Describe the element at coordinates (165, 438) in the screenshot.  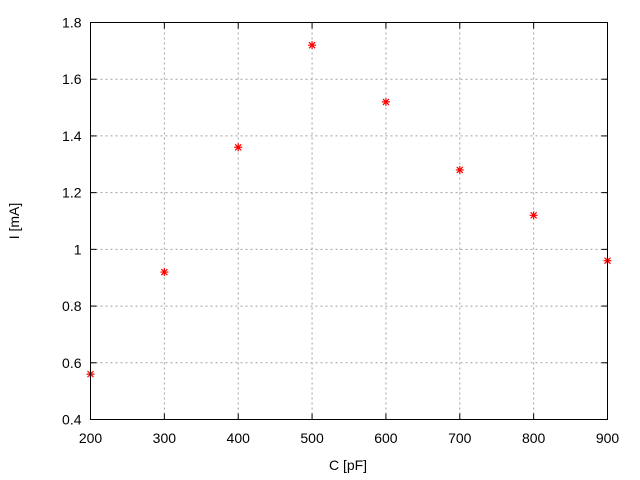
I see `x-tick-label: 300` at that location.